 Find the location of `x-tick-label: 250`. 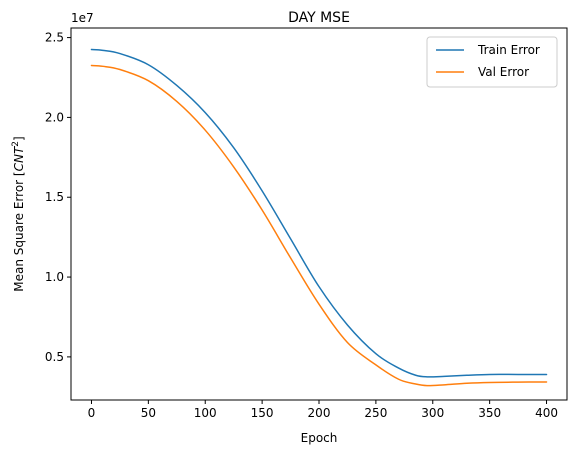

x-tick-label: 250 is located at coordinates (375, 413).